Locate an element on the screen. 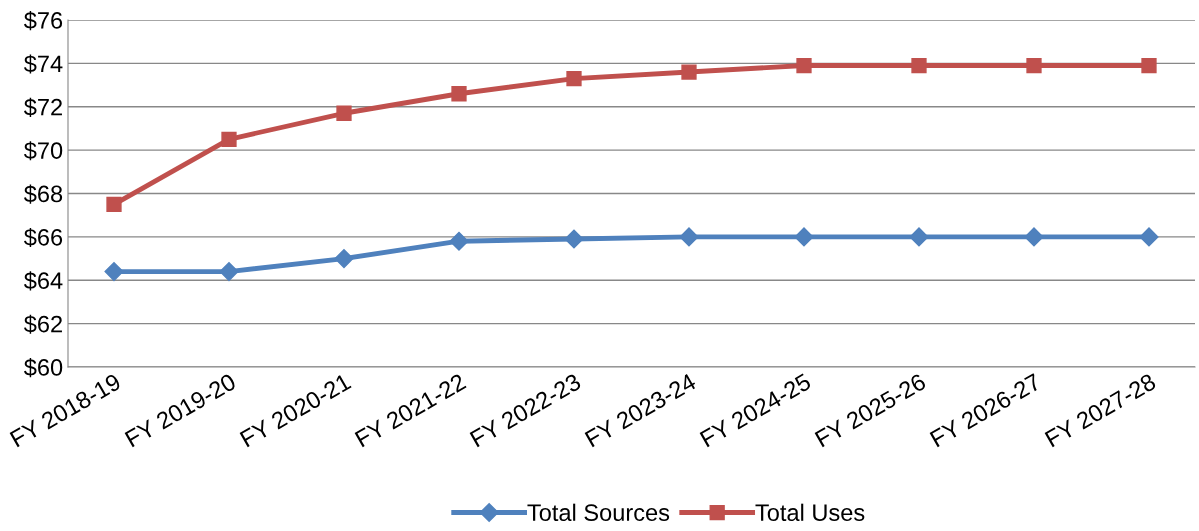  y-tick-label: $66 is located at coordinates (43, 237).